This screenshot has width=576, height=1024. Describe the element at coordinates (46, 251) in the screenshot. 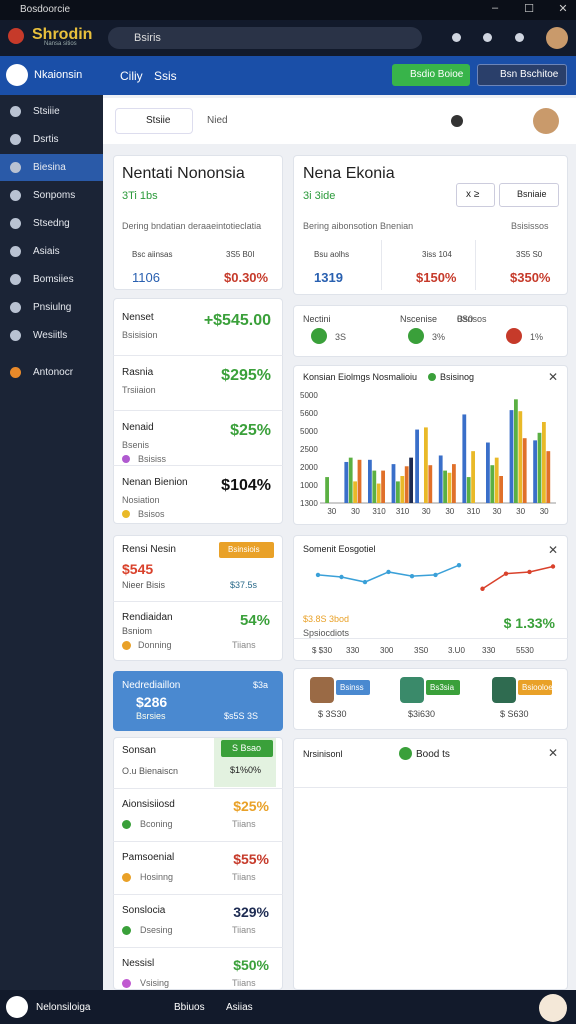

I see `sidebar-item: Asiais` at that location.